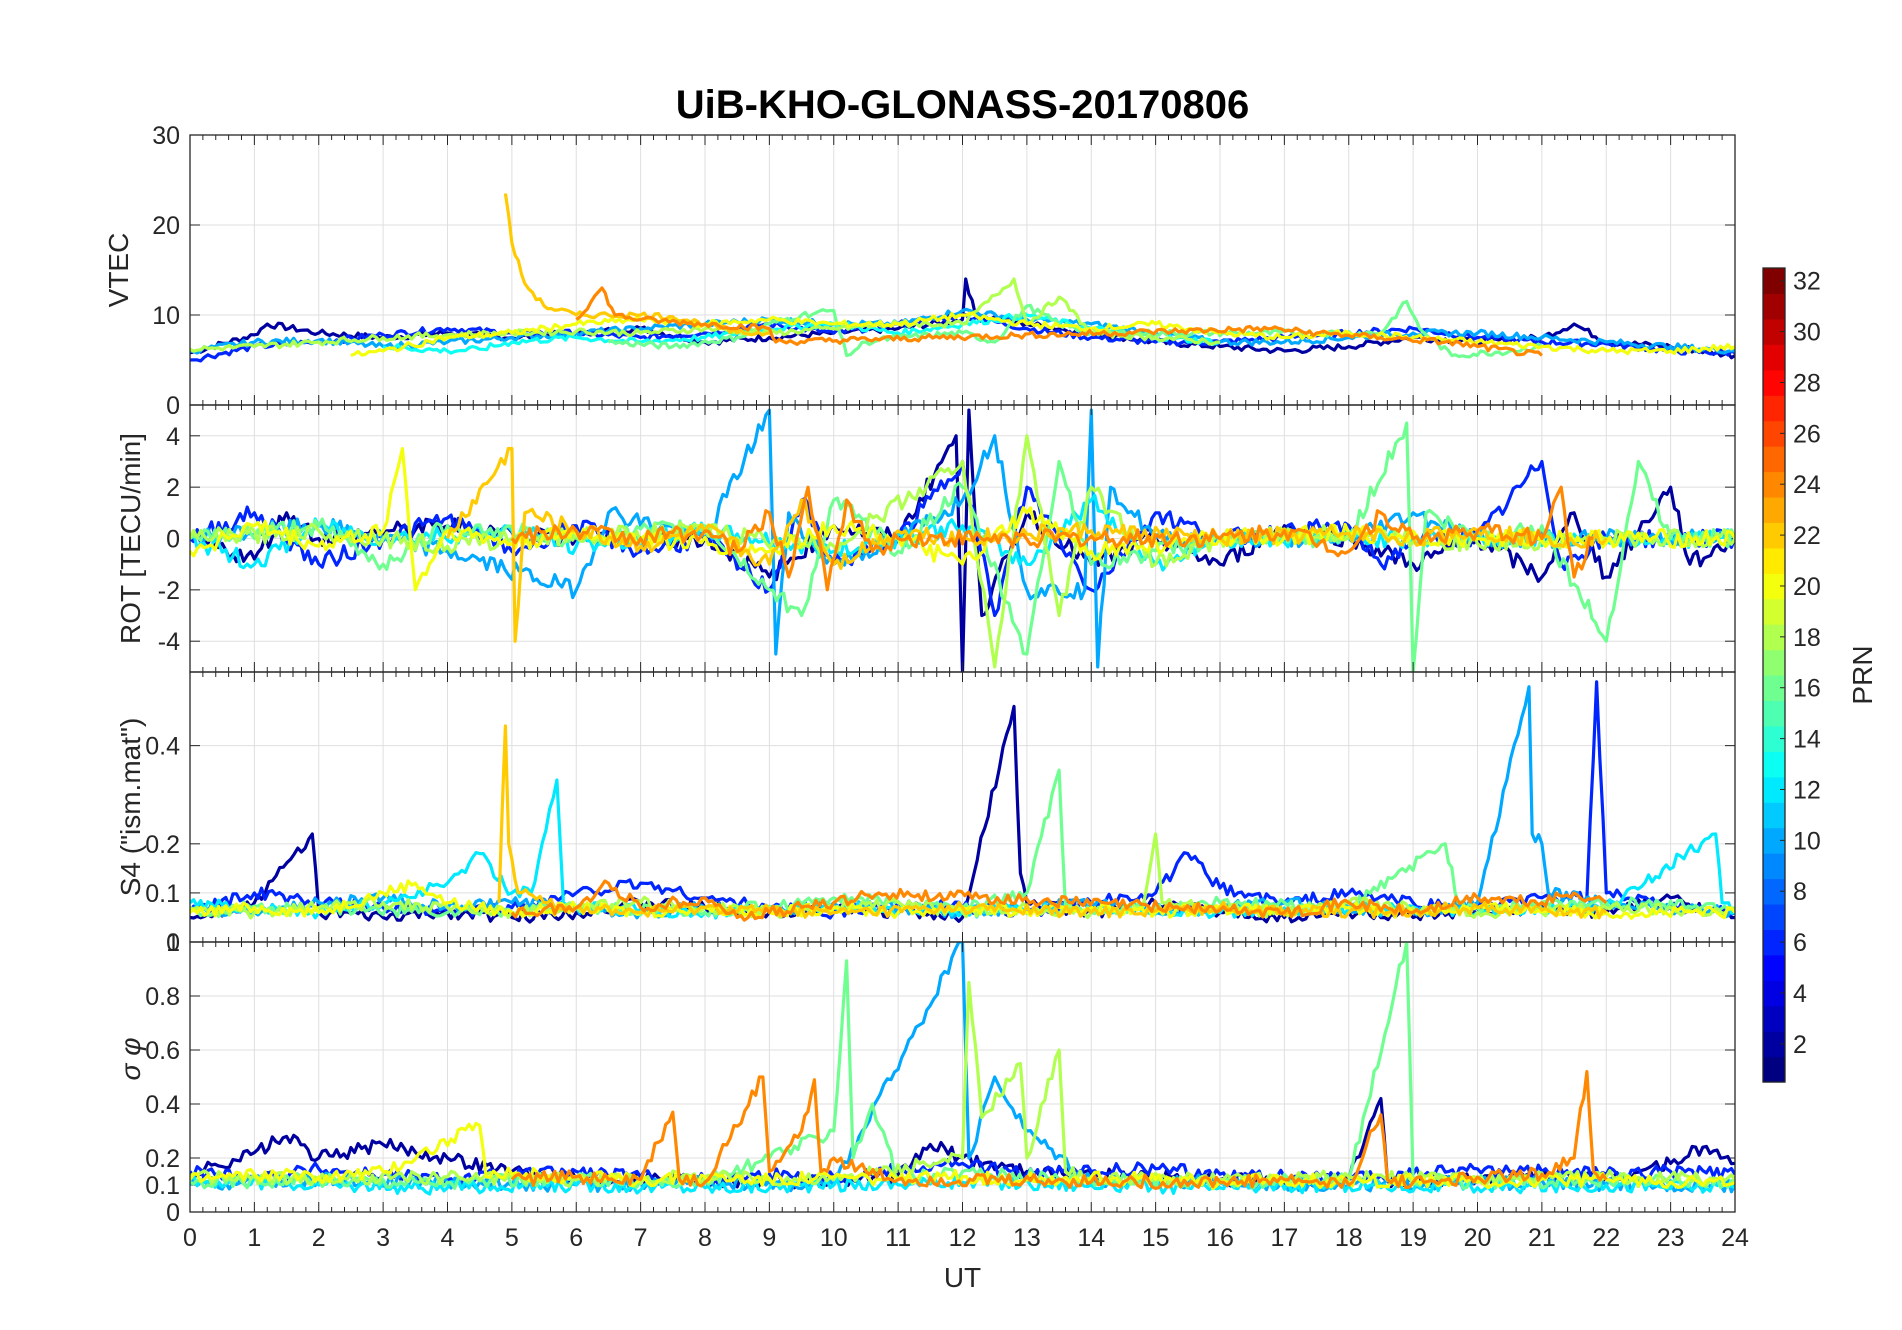 The height and width of the screenshot is (1330, 1902). What do you see at coordinates (1807, 790) in the screenshot?
I see `colorbar-tick-label: 12` at bounding box center [1807, 790].